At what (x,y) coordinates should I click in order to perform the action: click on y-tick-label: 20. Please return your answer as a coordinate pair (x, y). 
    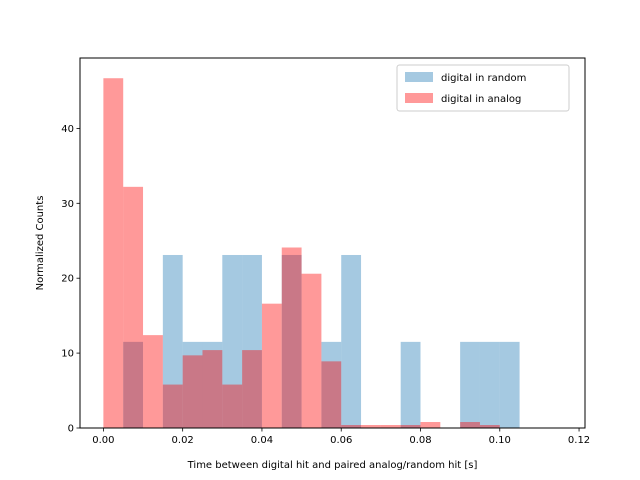
    Looking at the image, I should click on (67, 279).